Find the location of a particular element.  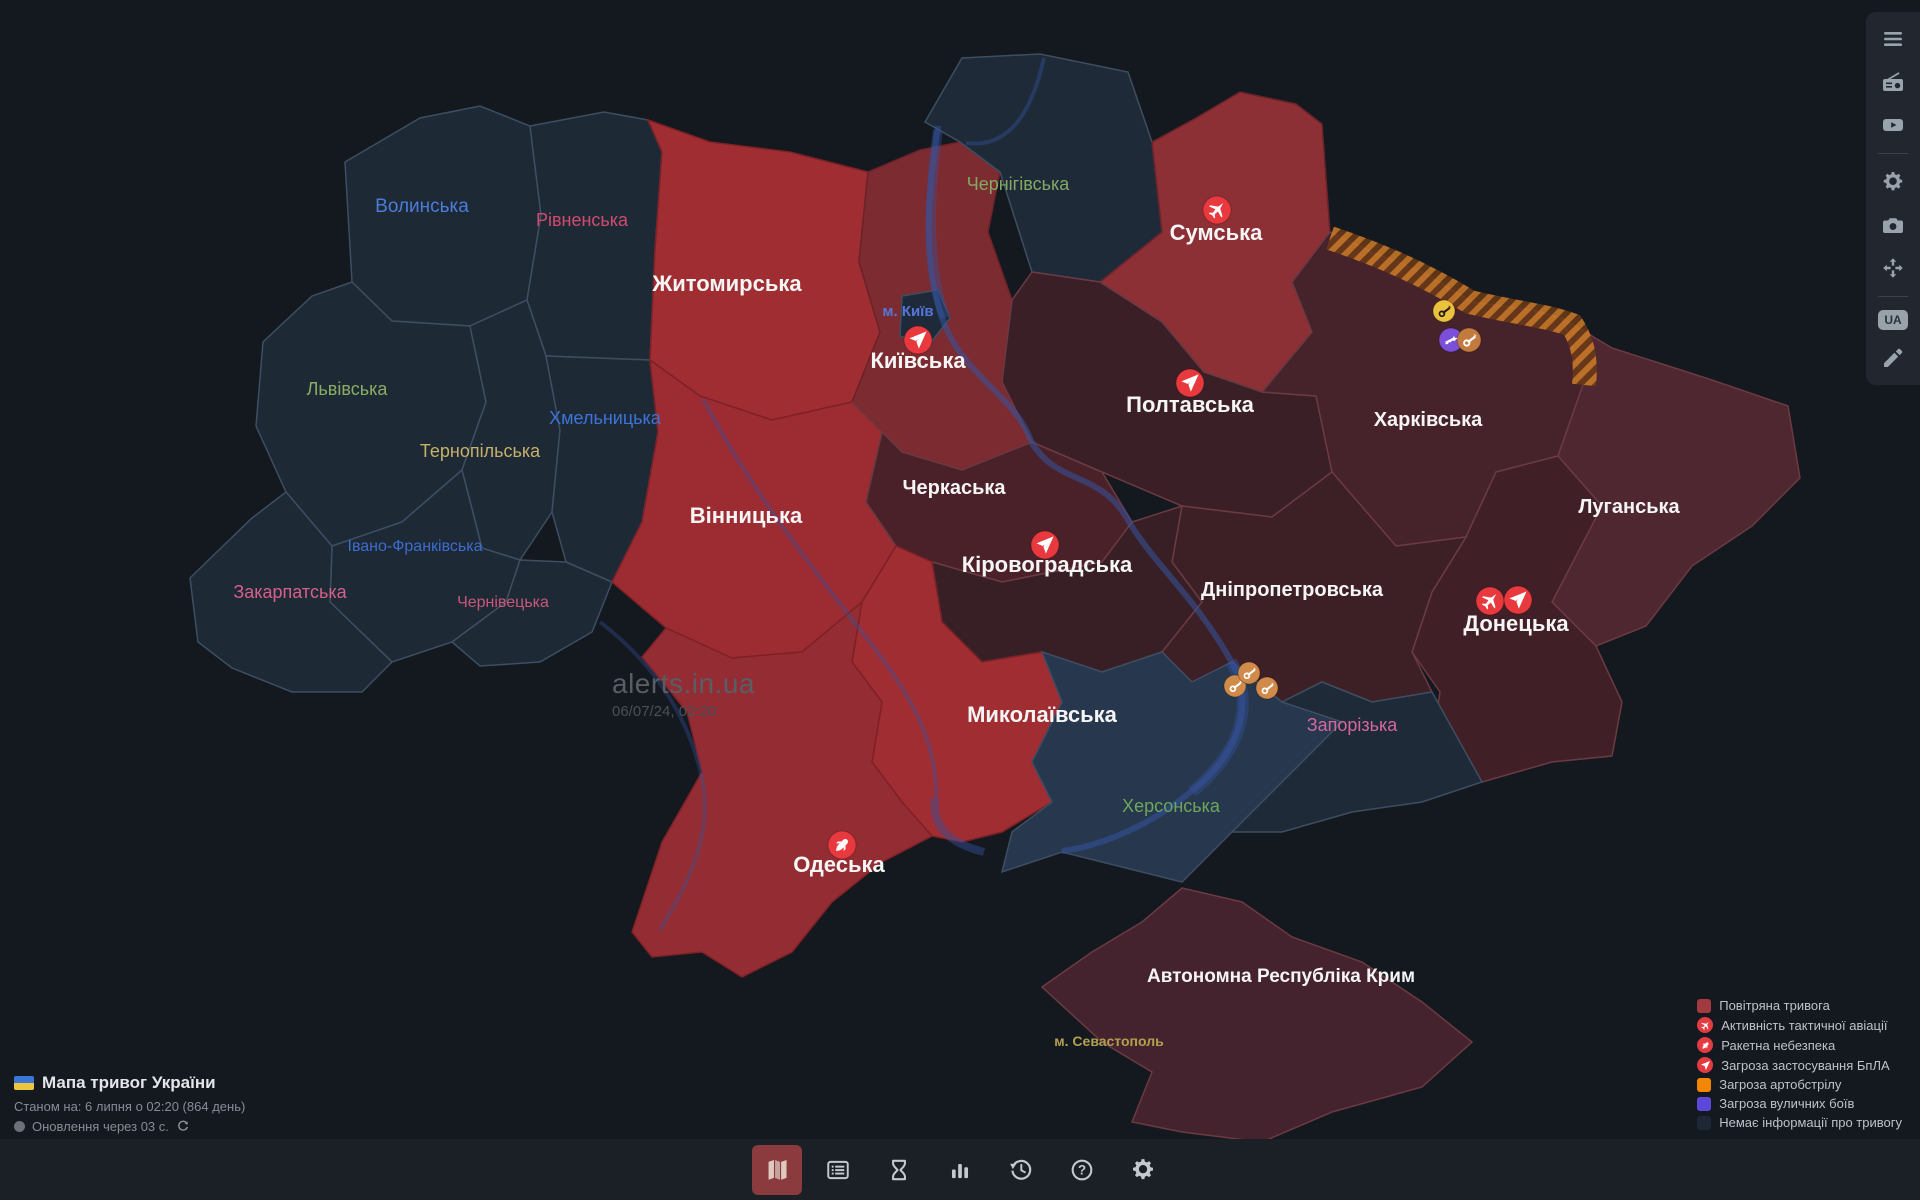

legend-item: Загроза артобстрілу is located at coordinates (1799, 1084).